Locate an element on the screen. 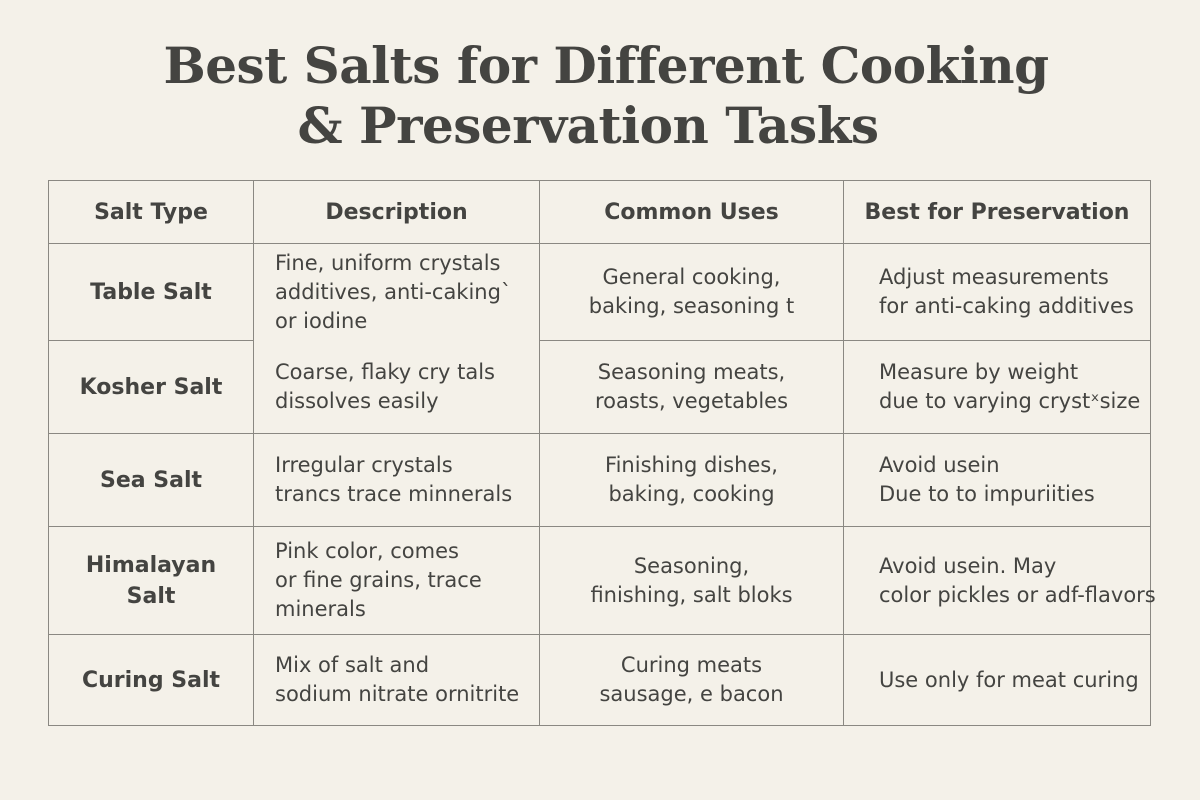 The image size is (1200, 800). common-uses-text: sausage, e bacon is located at coordinates (691, 694).